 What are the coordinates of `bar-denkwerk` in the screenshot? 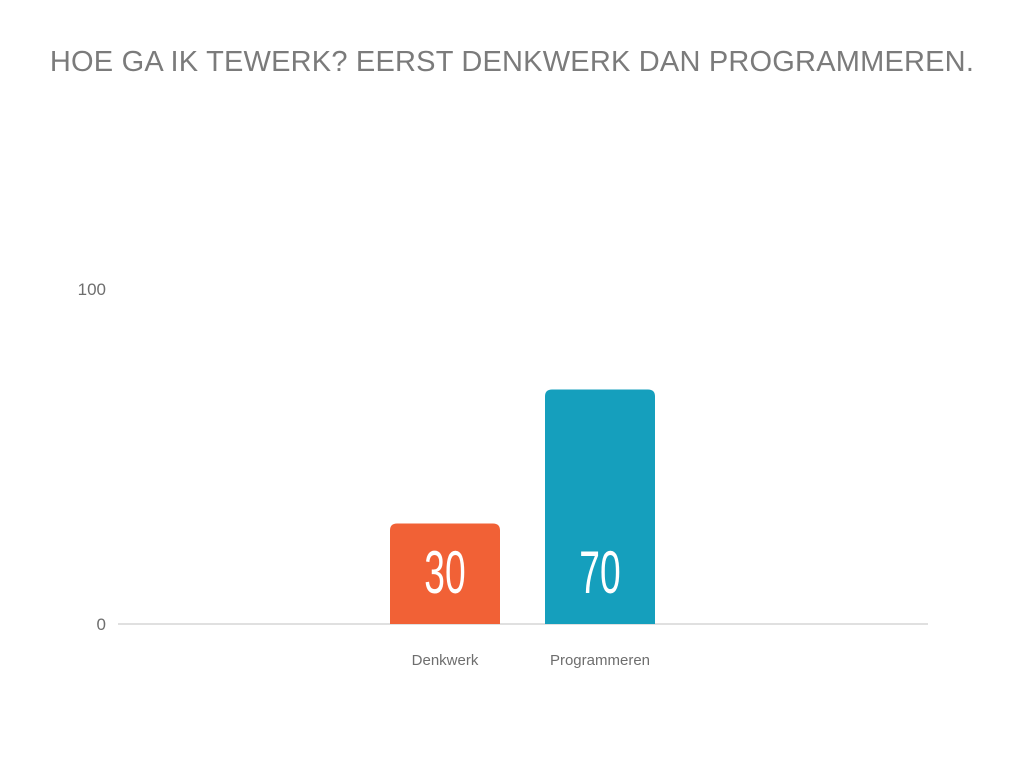 It's located at (445, 573).